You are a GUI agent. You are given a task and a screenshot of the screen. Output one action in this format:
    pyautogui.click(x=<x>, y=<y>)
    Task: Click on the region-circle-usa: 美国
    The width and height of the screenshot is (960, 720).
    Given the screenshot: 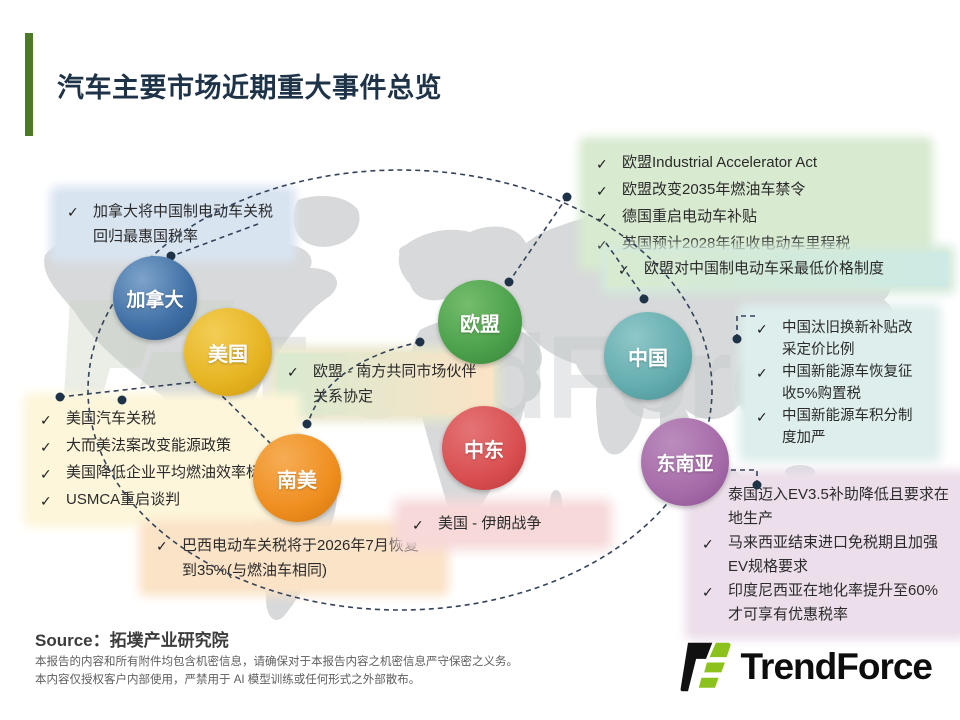 What is the action you would take?
    pyautogui.click(x=228, y=352)
    